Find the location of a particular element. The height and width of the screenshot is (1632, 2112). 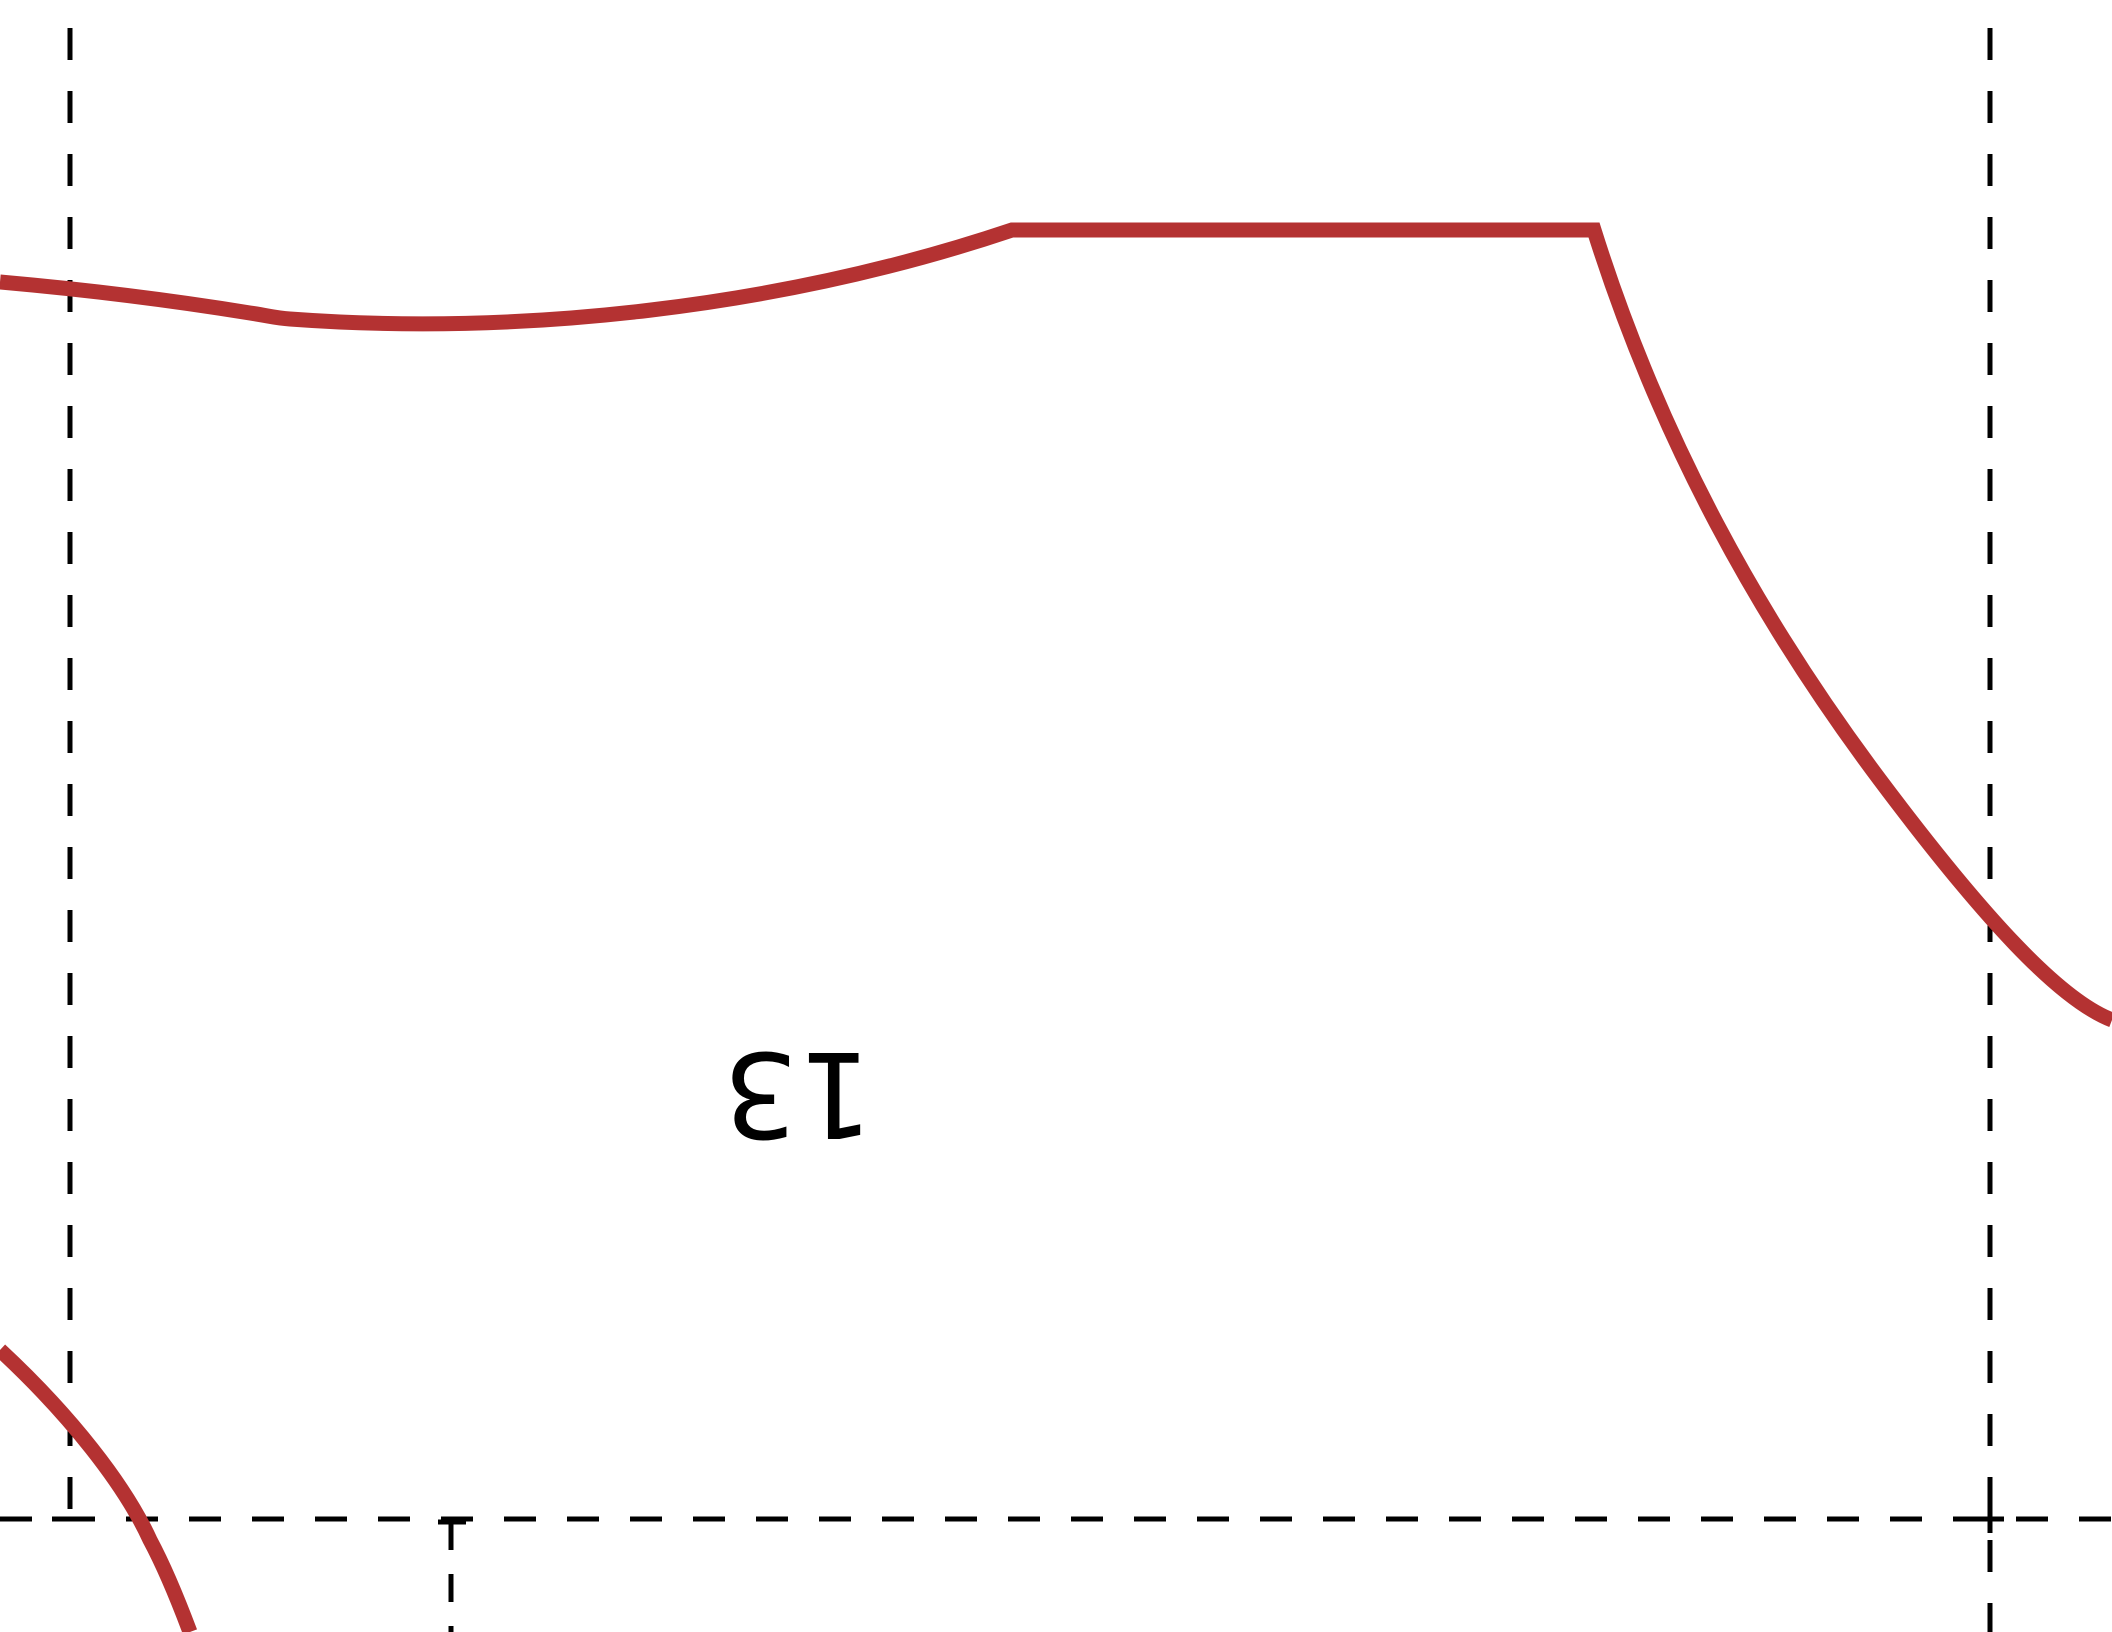

cut-line-adjacent-piece is located at coordinates (99, 1488).